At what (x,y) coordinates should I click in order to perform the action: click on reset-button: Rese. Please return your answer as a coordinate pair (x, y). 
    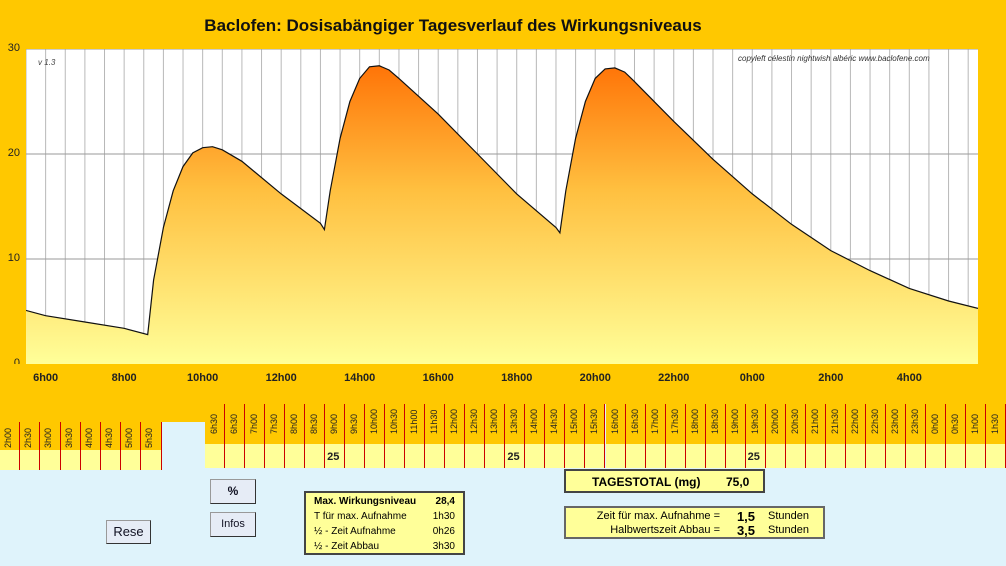
    Looking at the image, I should click on (128, 532).